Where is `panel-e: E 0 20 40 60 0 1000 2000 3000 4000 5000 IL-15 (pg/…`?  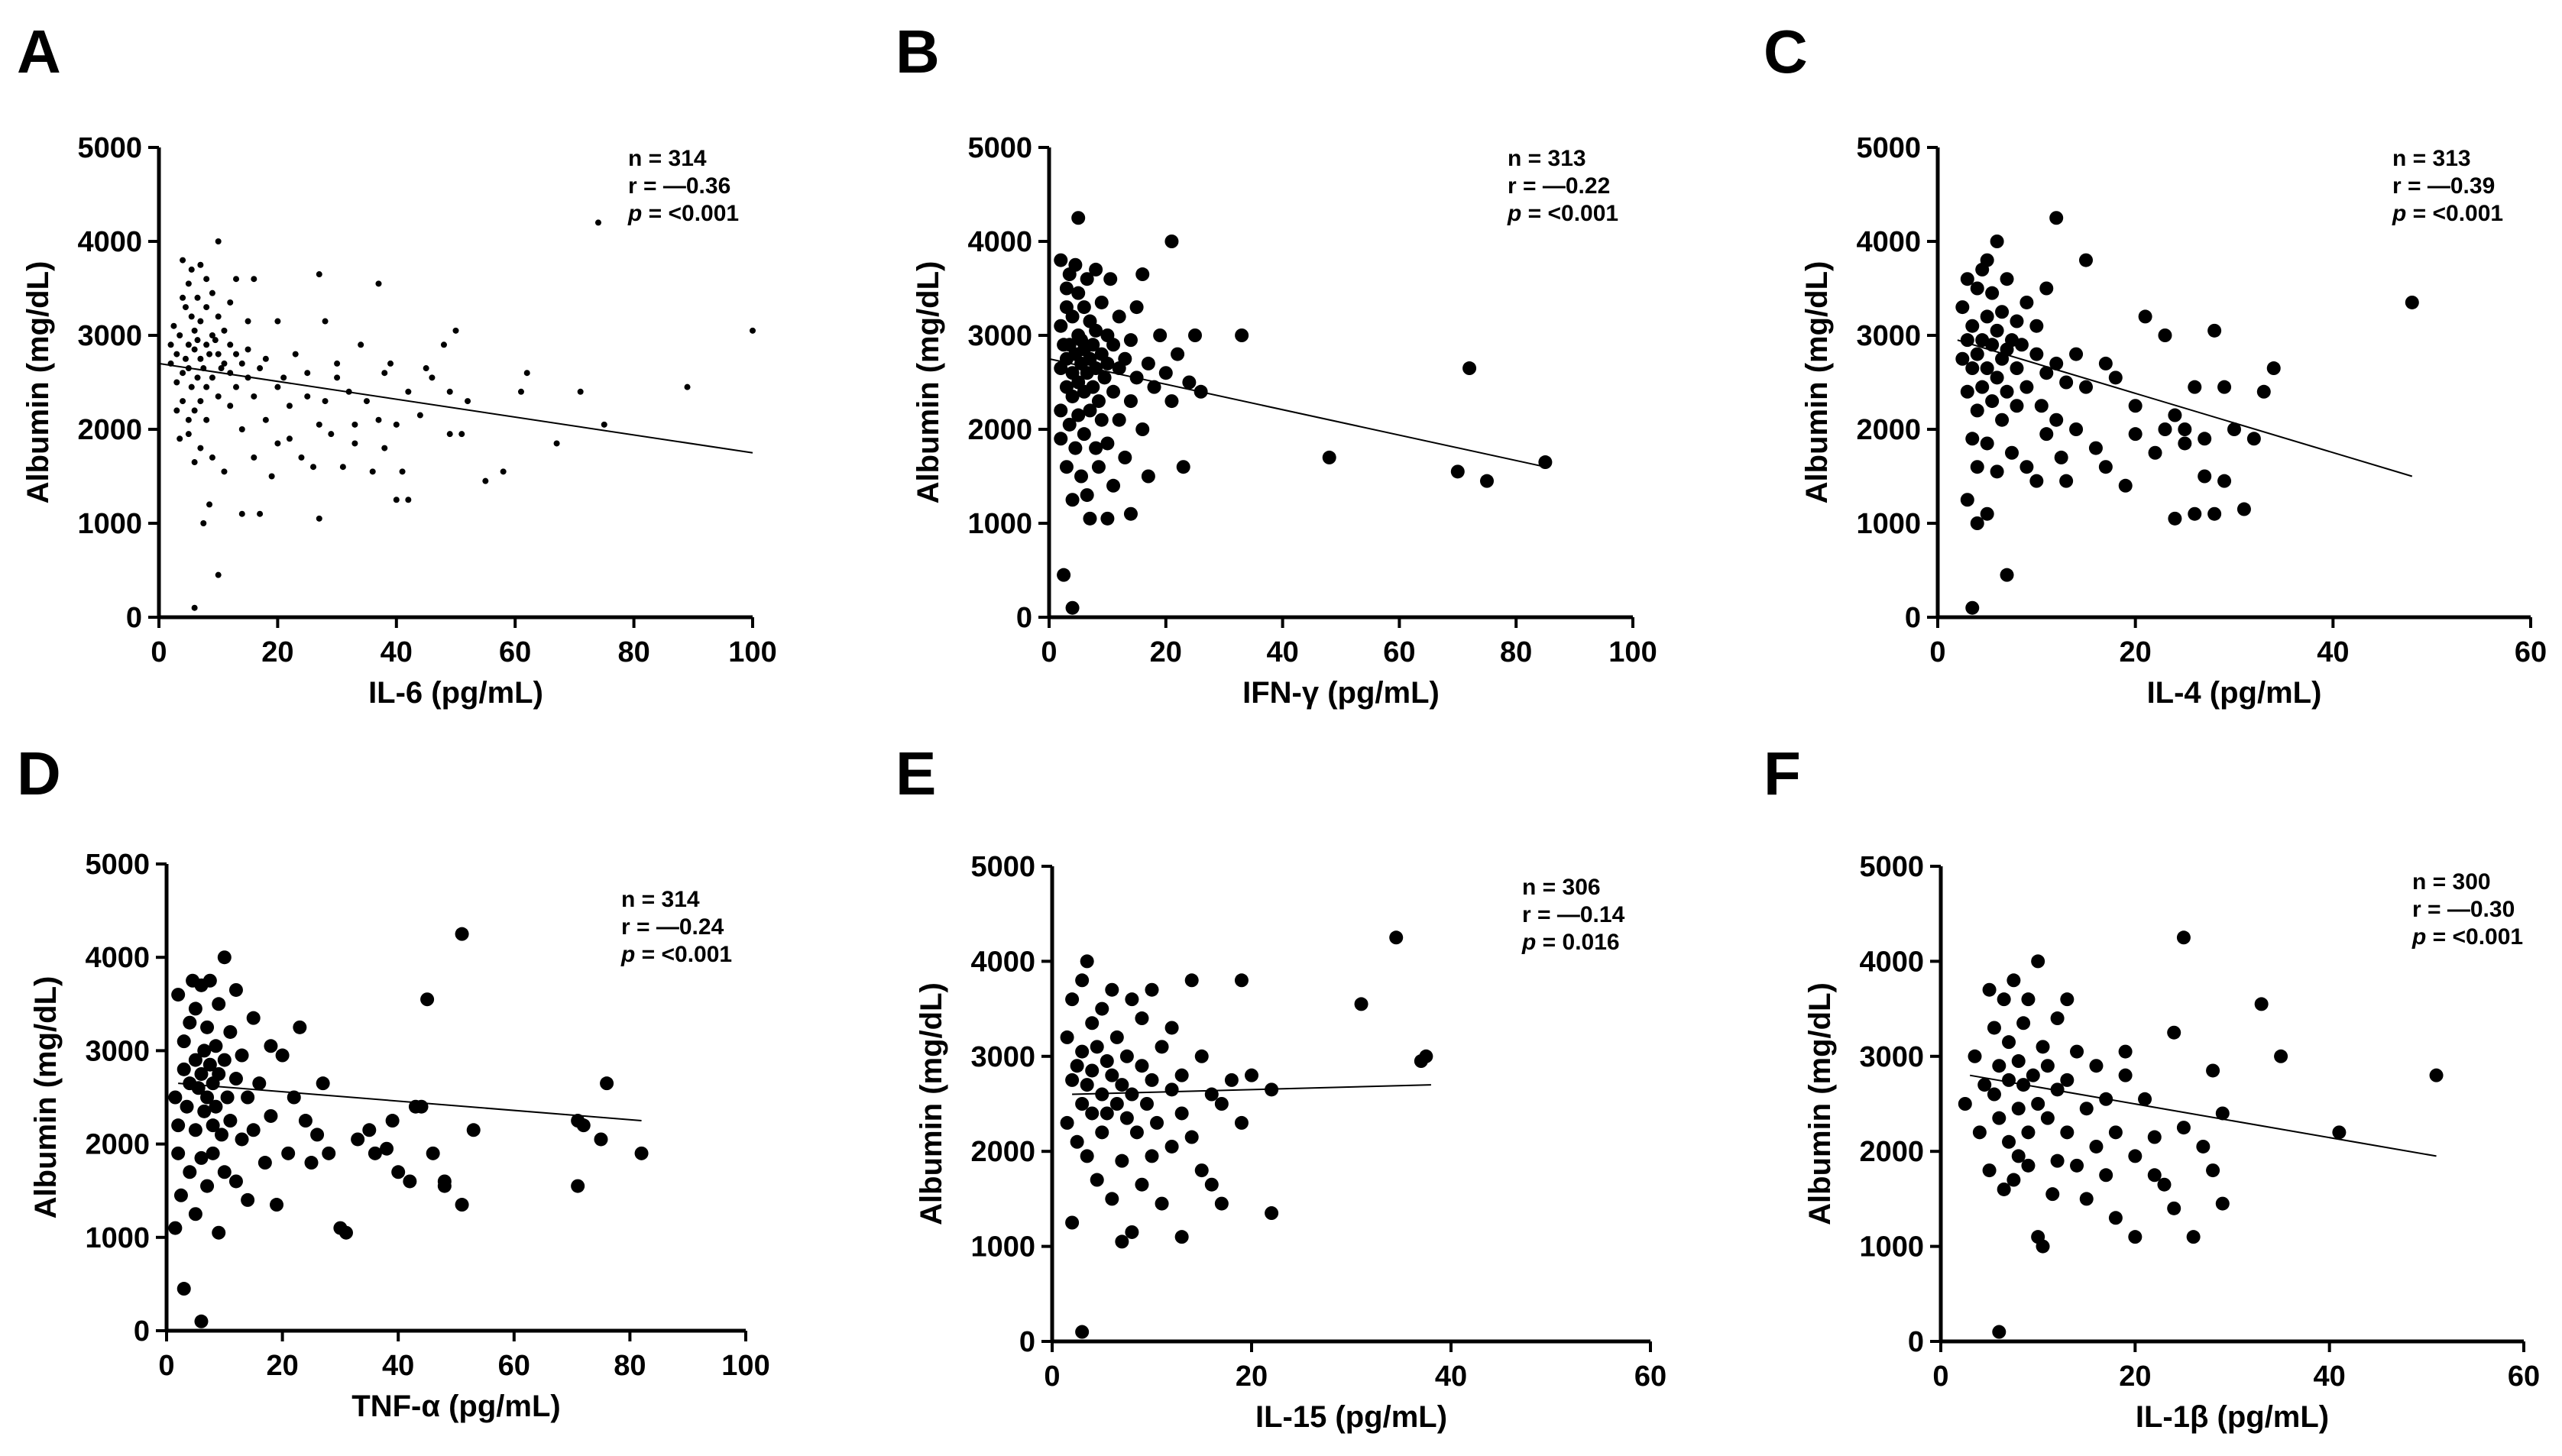
panel-e: E 0 20 40 60 0 1000 2000 3000 4000 5000 IL-15 (pg/… is located at coordinates (1281, 1086).